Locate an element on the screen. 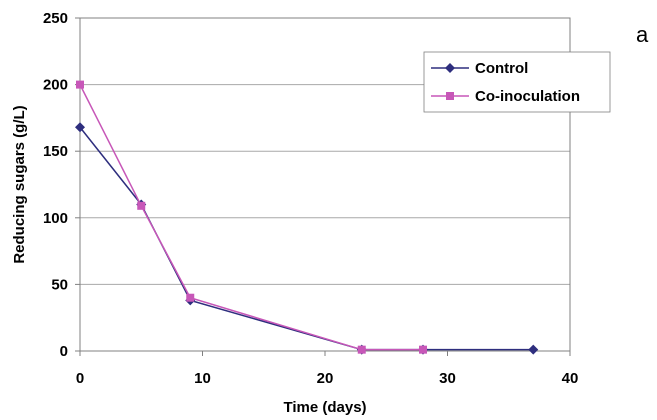 The width and height of the screenshot is (657, 420). x-tick-label: 40 is located at coordinates (570, 378).